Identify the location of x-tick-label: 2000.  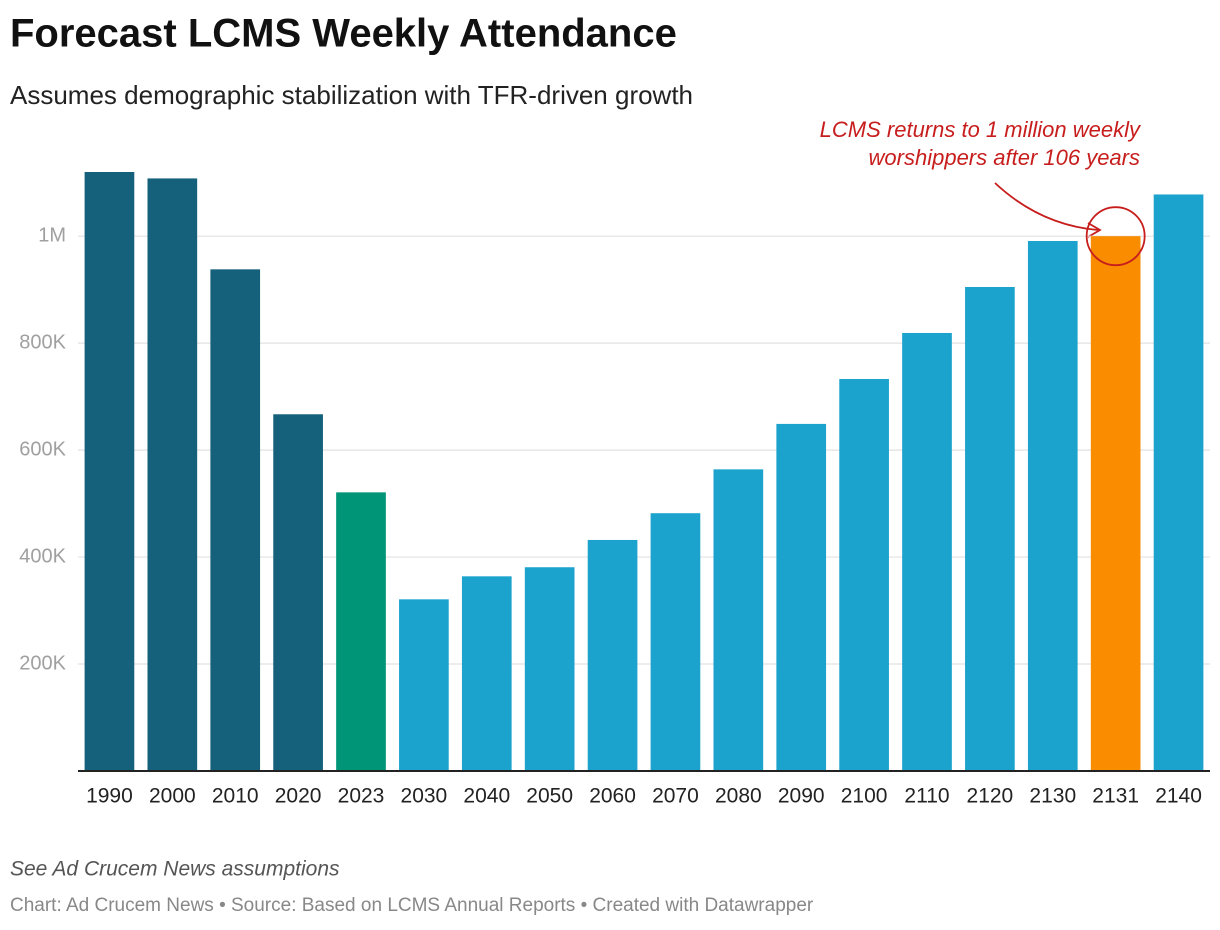
(172, 796).